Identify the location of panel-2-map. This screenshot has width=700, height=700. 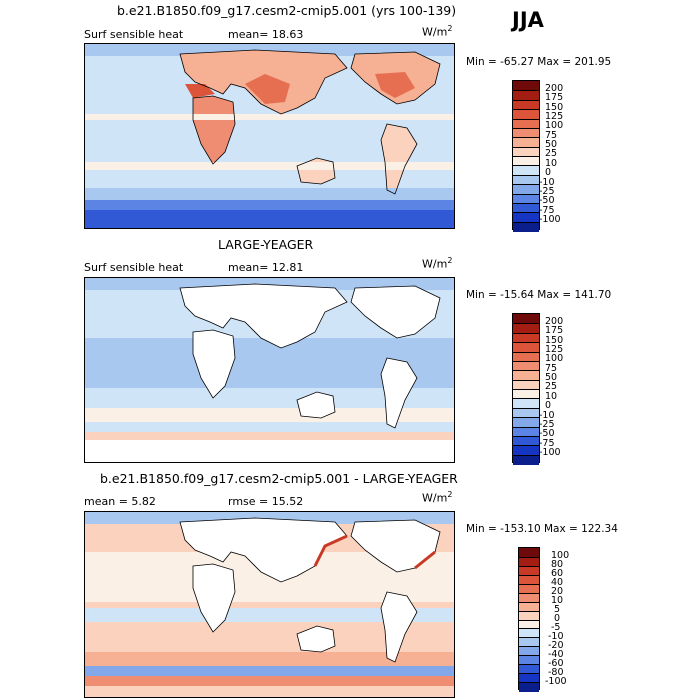
(269, 370).